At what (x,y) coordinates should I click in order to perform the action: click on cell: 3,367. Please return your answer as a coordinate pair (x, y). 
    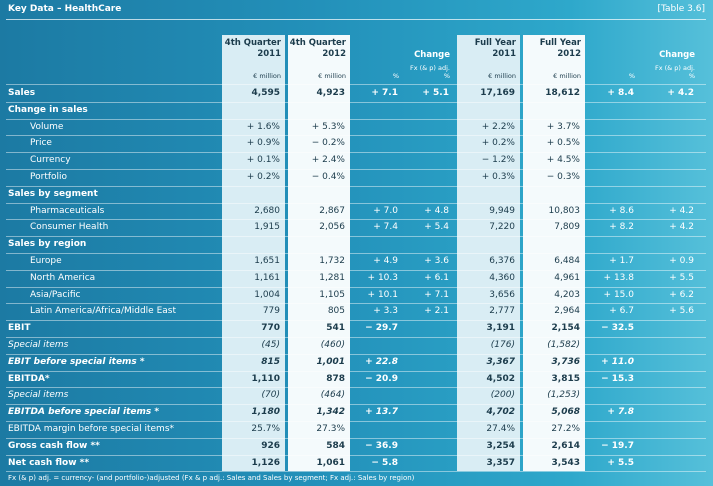
    Looking at the image, I should click on (500, 361).